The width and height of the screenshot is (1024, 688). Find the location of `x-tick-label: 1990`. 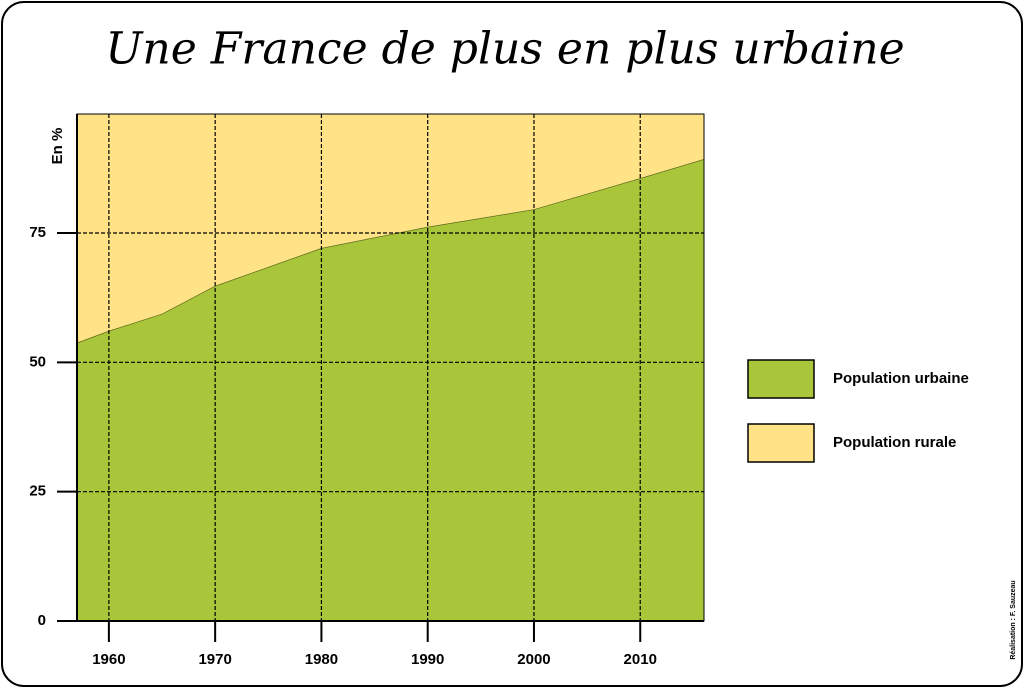

x-tick-label: 1990 is located at coordinates (427, 659).